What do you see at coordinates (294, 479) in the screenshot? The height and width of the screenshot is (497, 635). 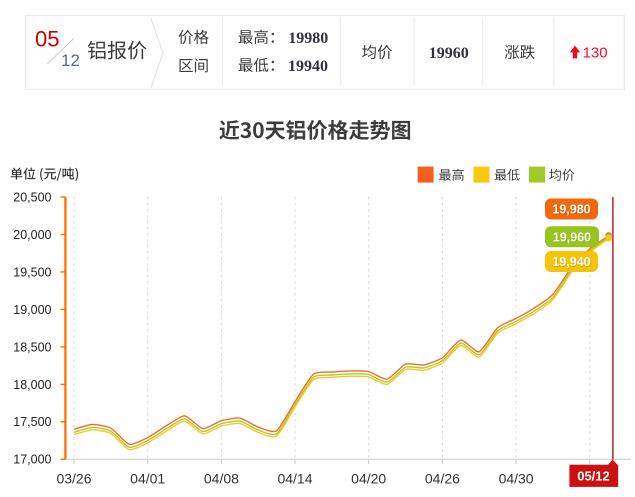 I see `svg-text: 04/14` at bounding box center [294, 479].